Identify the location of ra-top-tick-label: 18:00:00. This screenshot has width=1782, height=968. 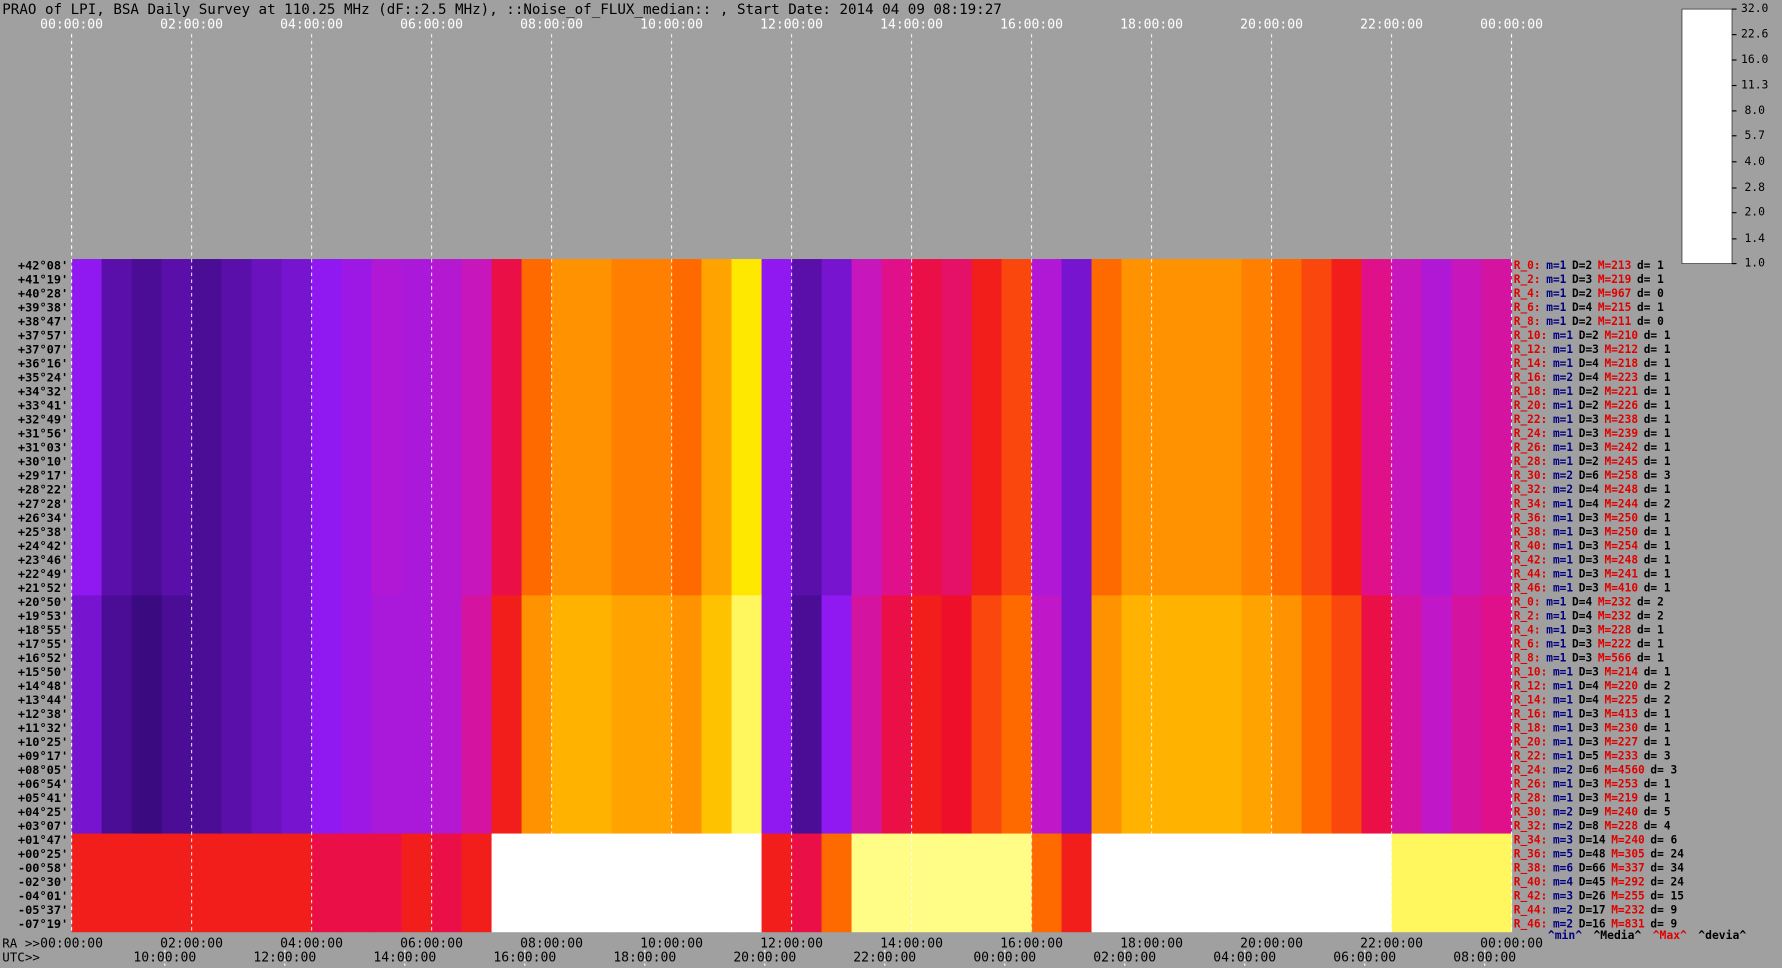
(1151, 24).